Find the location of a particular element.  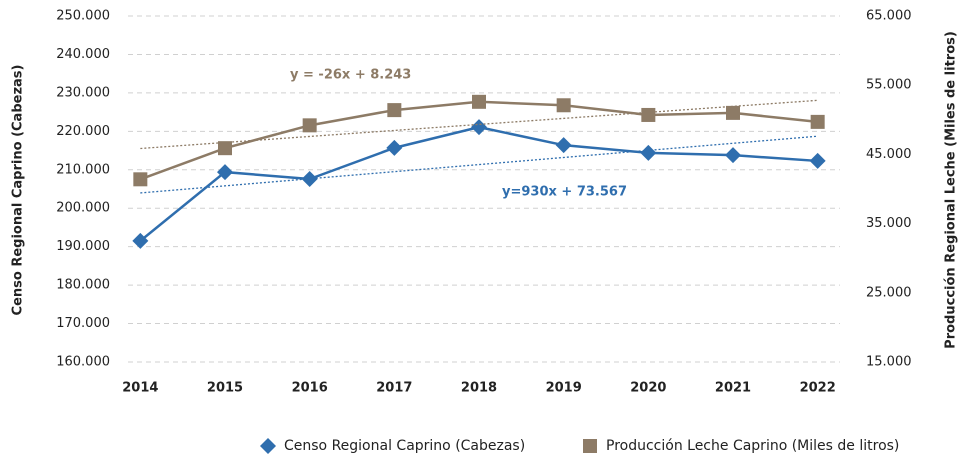

y2-tick-label: 55.000 is located at coordinates (889, 85).